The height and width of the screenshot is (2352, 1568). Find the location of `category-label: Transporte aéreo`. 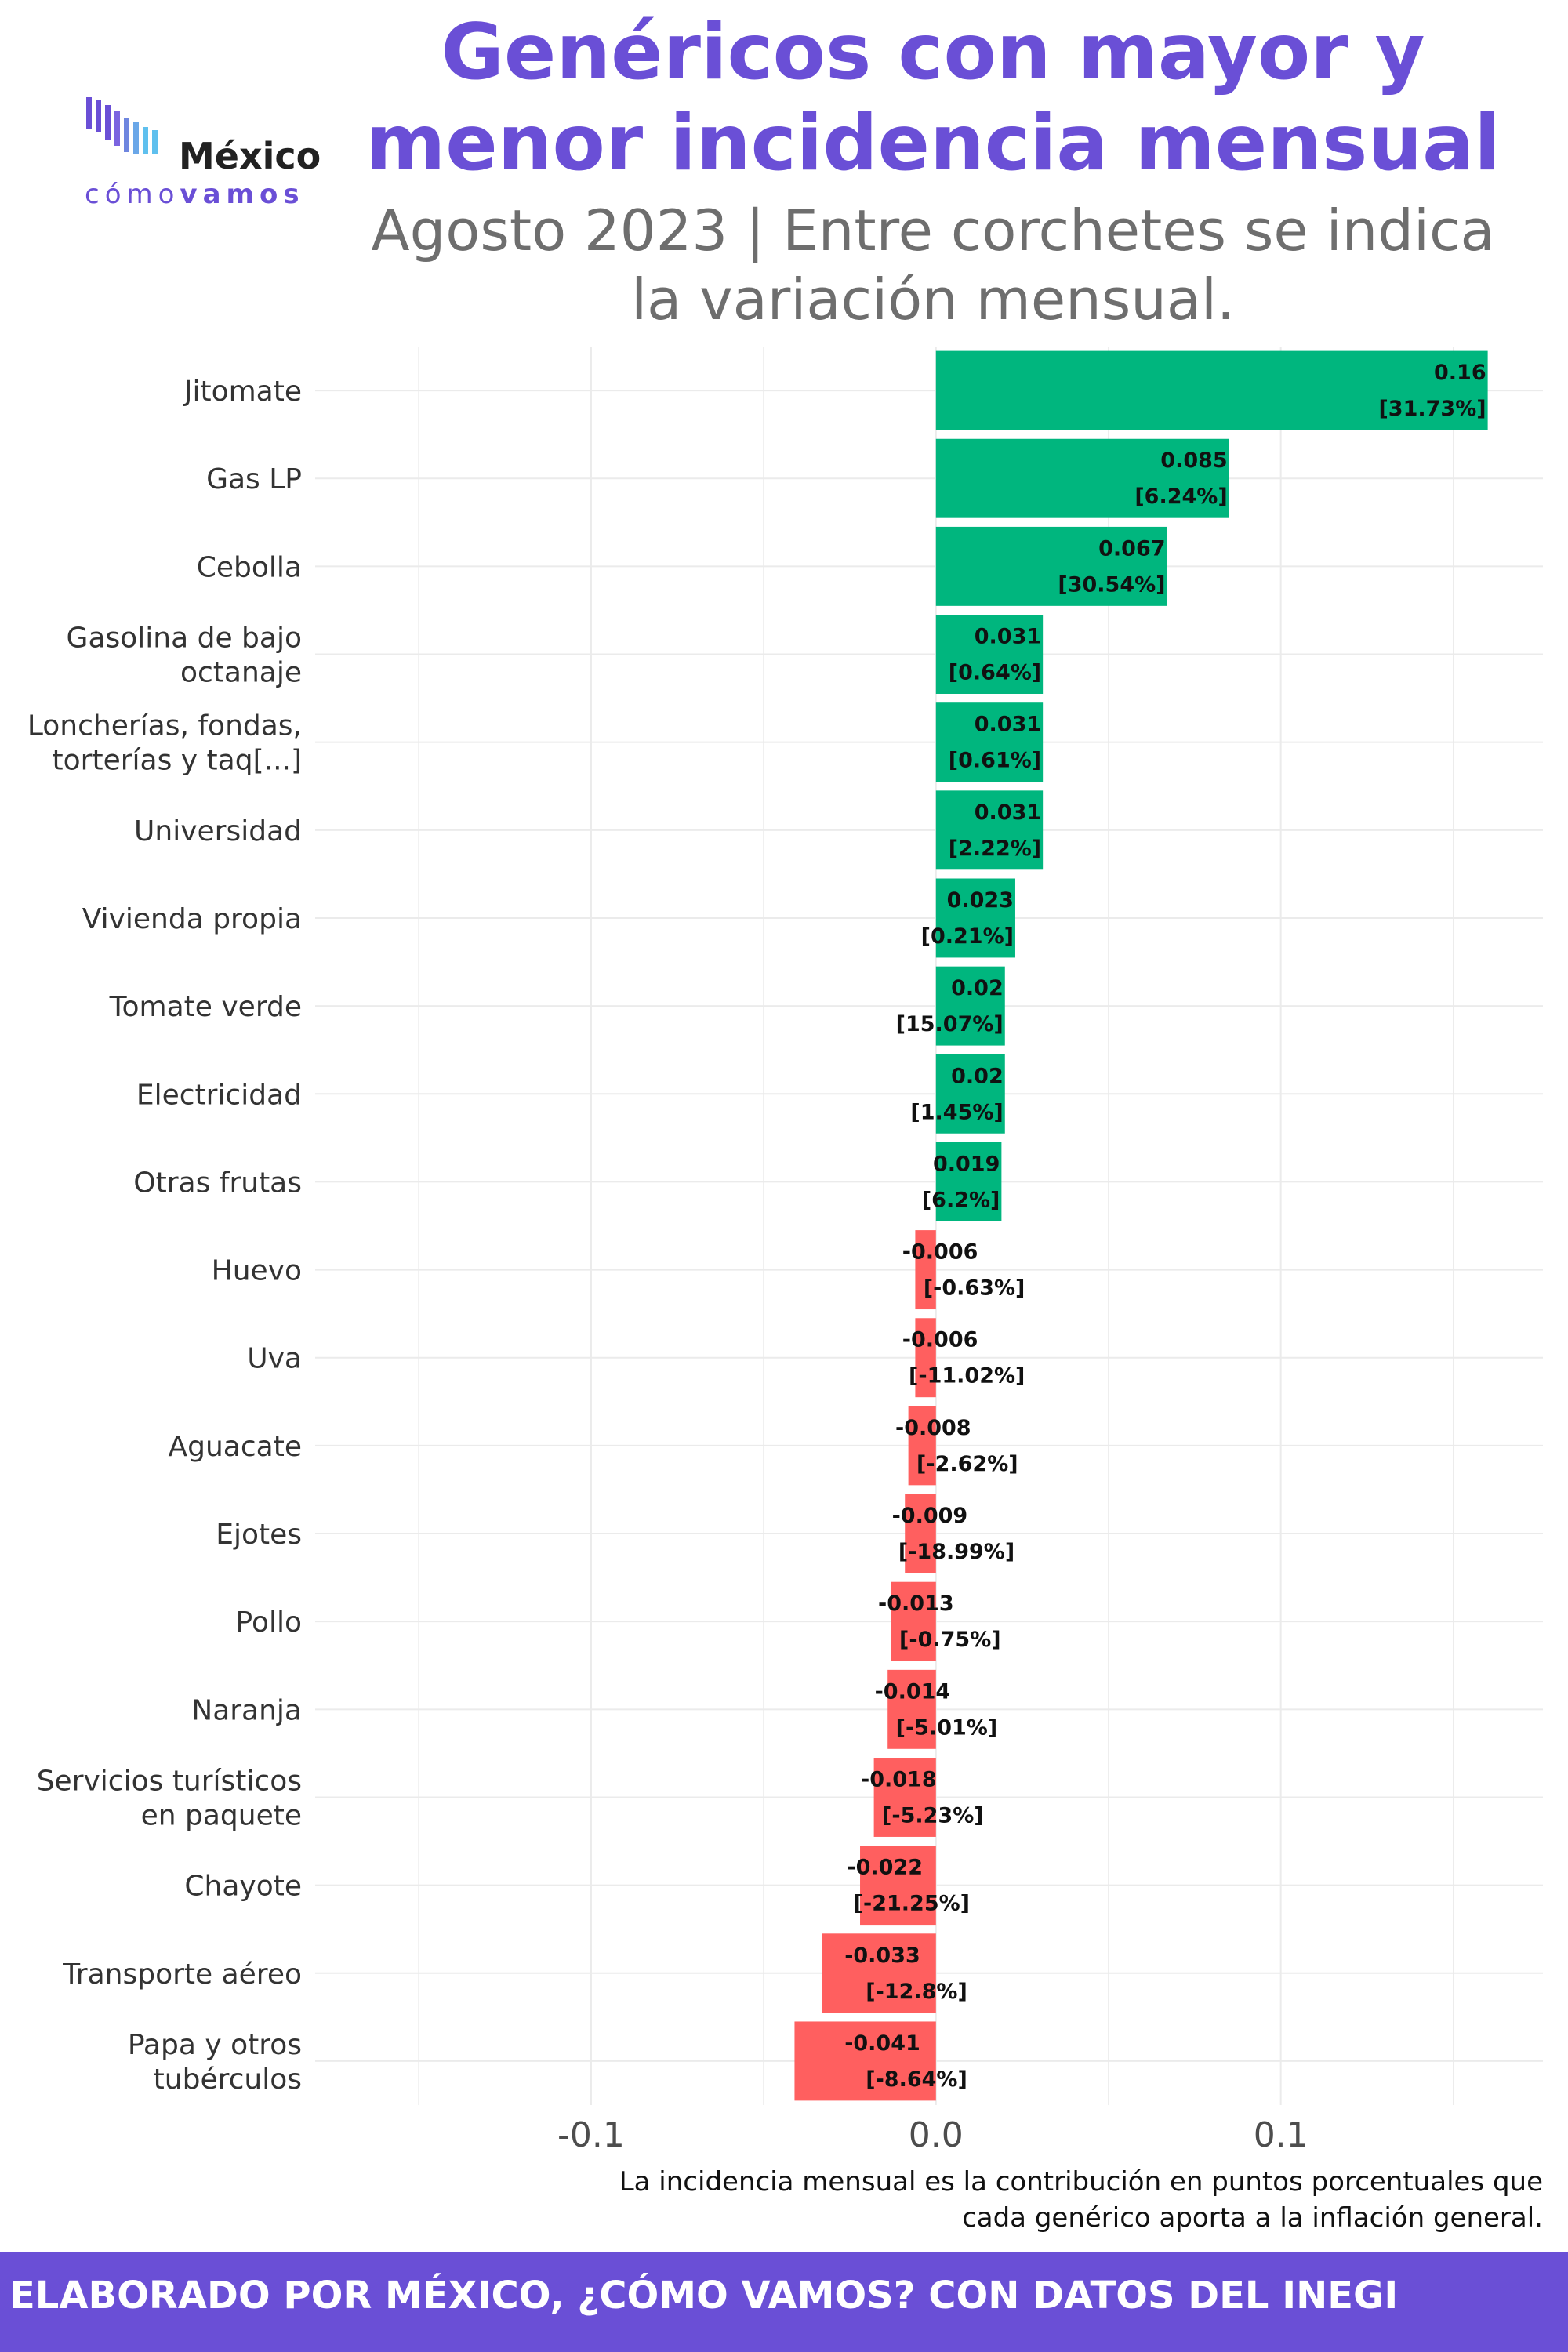

category-label: Transporte aéreo is located at coordinates (182, 1974).